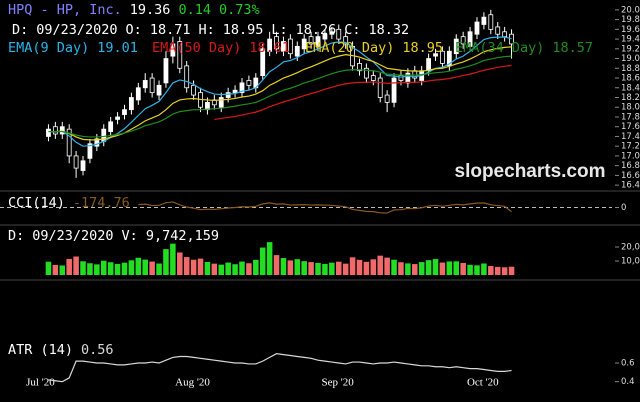  What do you see at coordinates (630, 147) in the screenshot?
I see `y-tick-label: 17.2` at bounding box center [630, 147].